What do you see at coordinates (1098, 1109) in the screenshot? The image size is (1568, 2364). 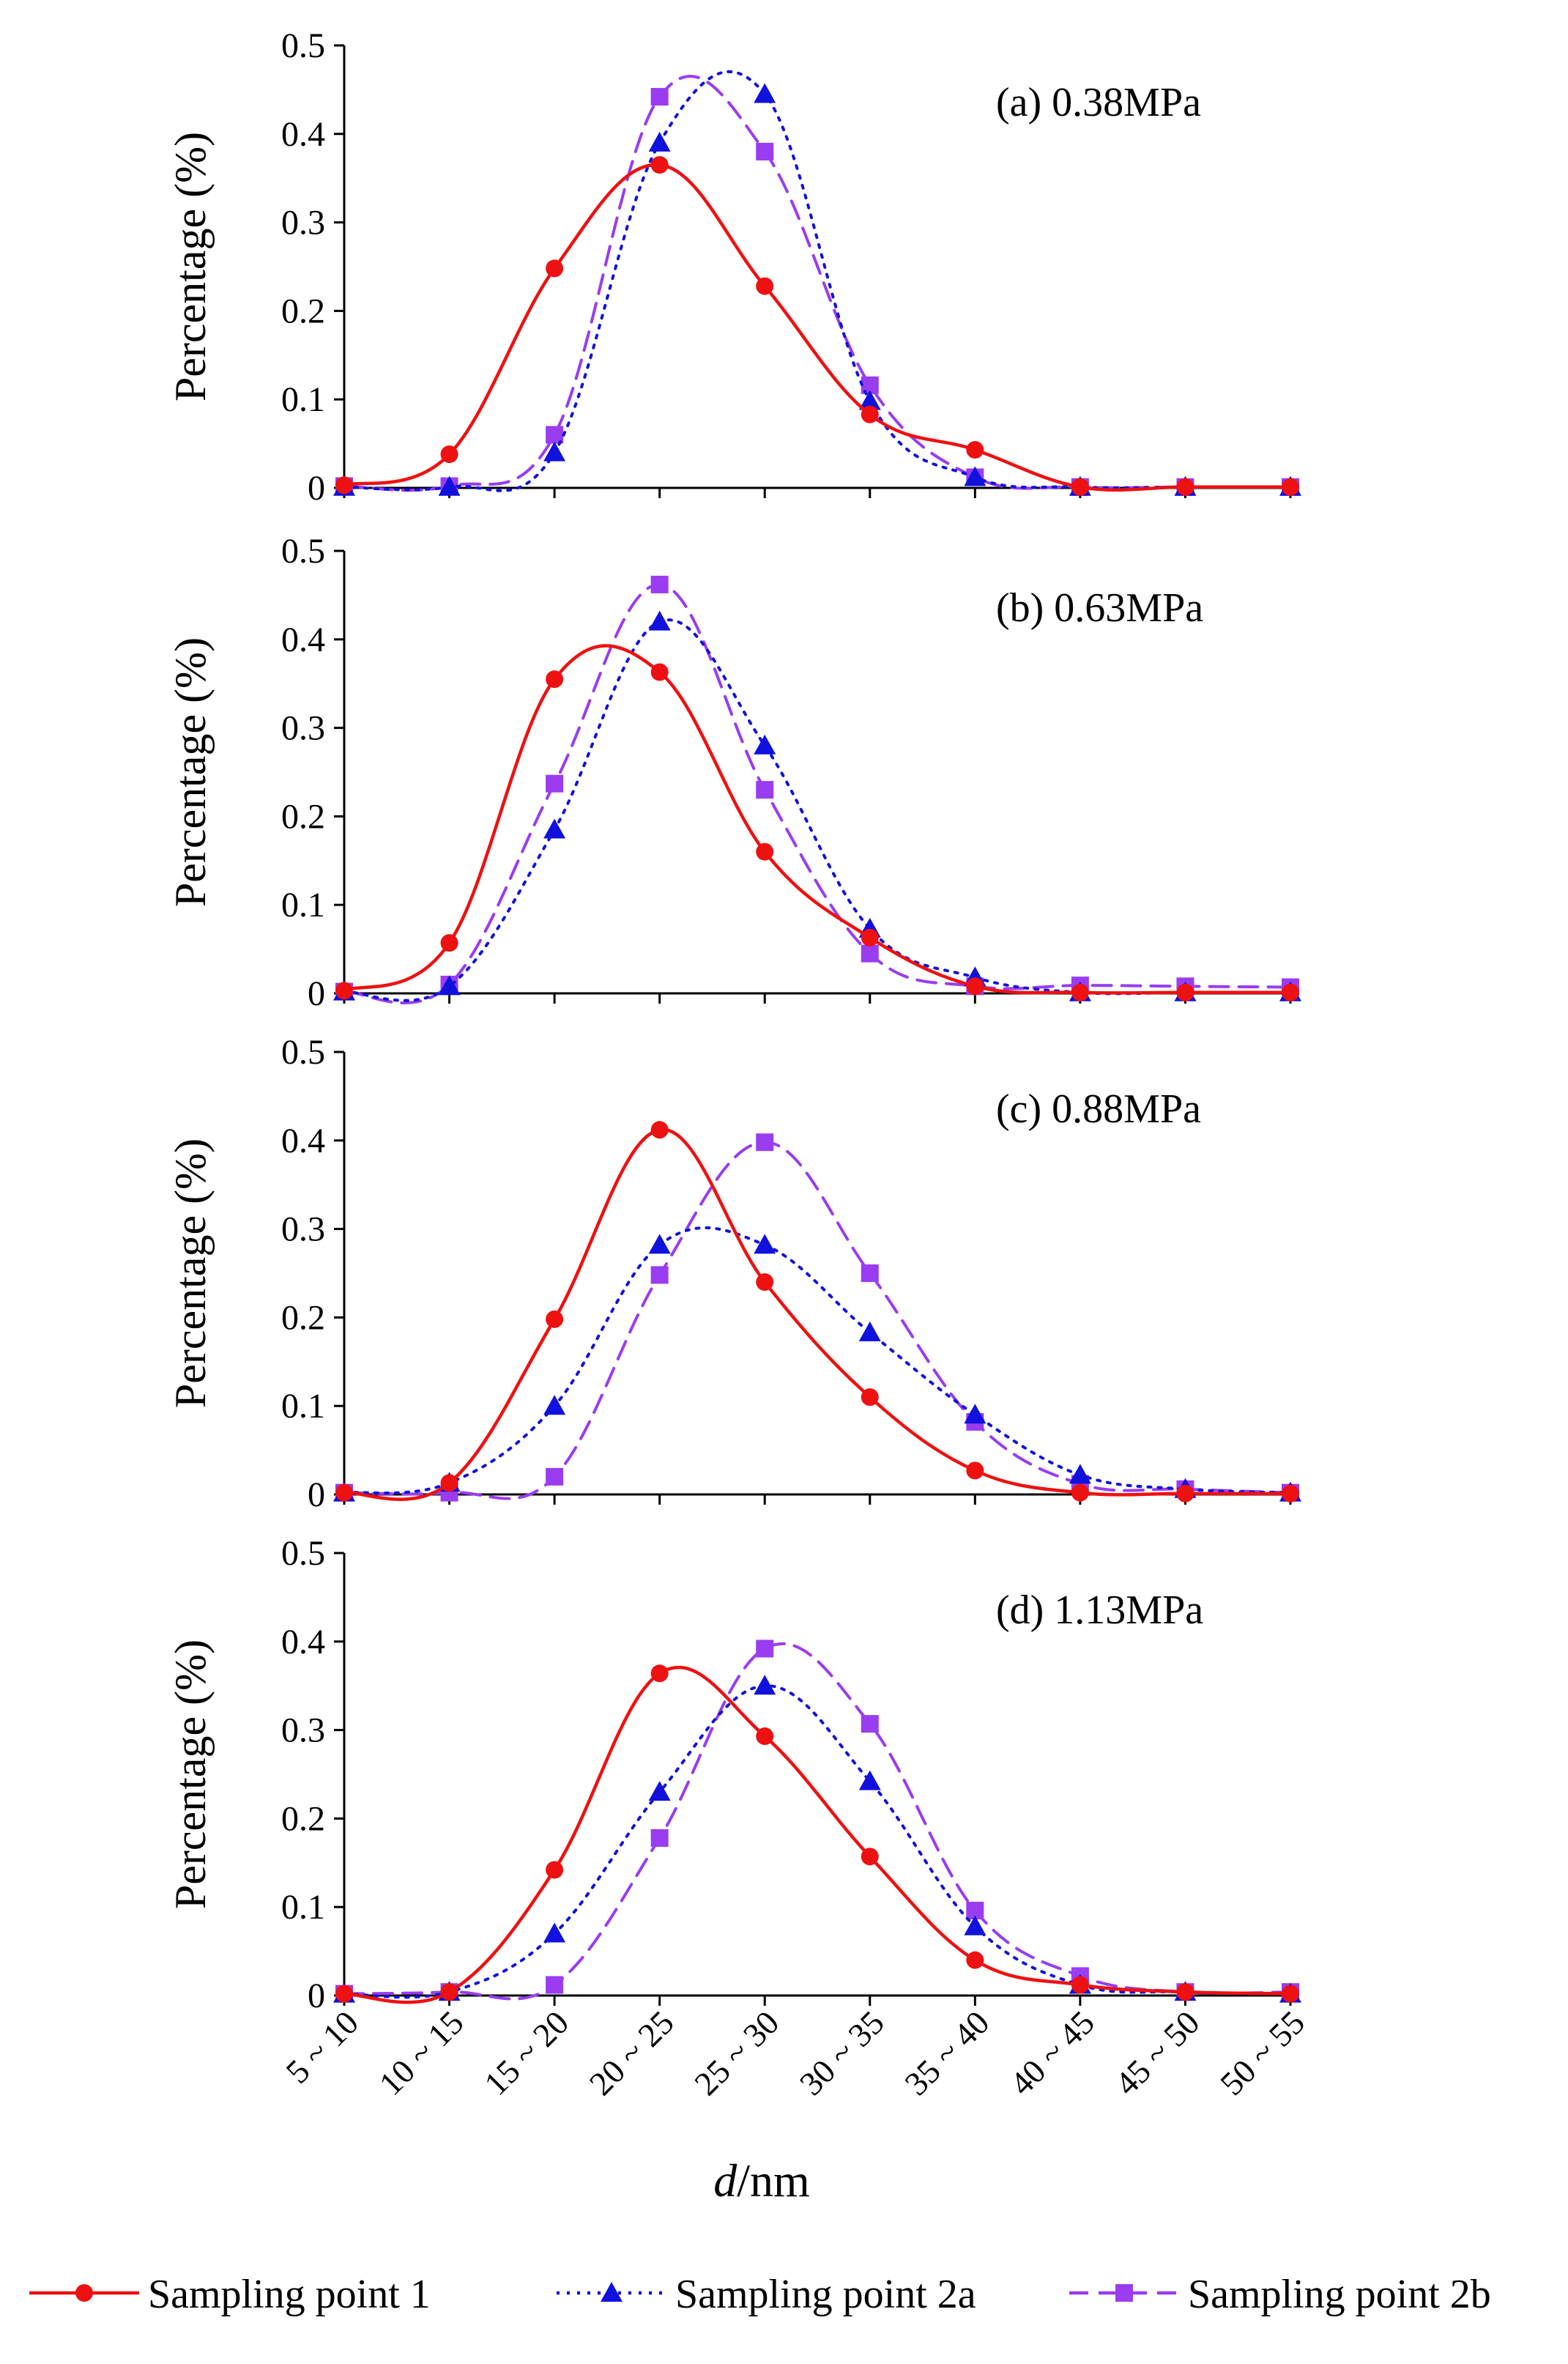 I see `panel-title: (c) 0.88MPa` at bounding box center [1098, 1109].